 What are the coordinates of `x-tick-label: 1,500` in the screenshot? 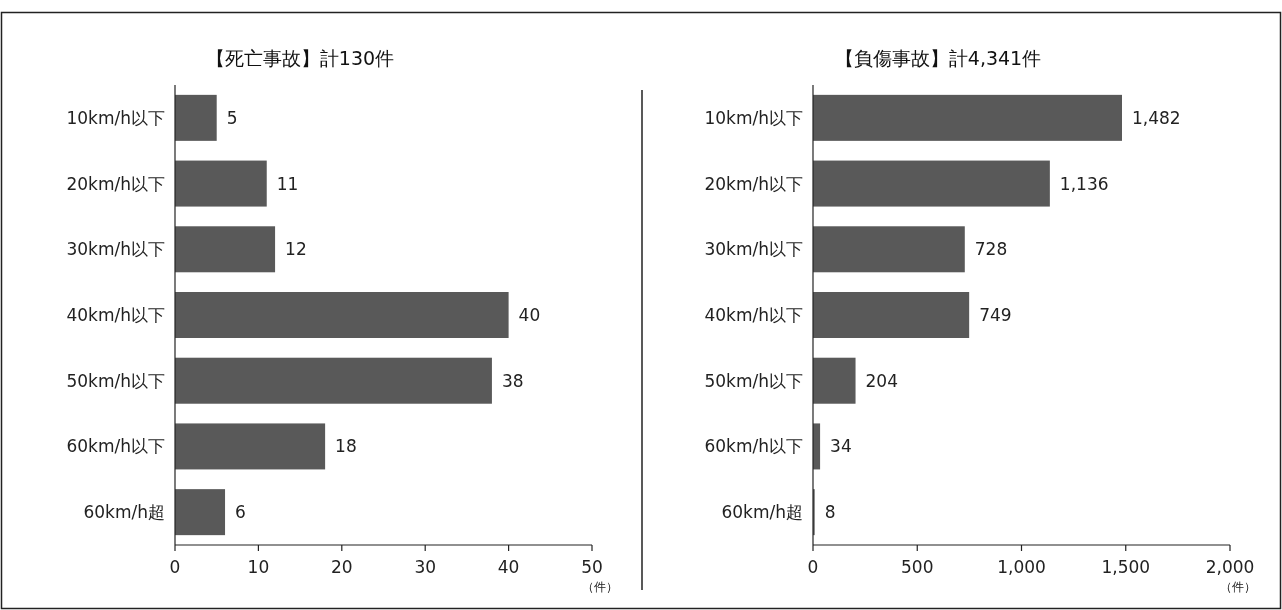 It's located at (1126, 567).